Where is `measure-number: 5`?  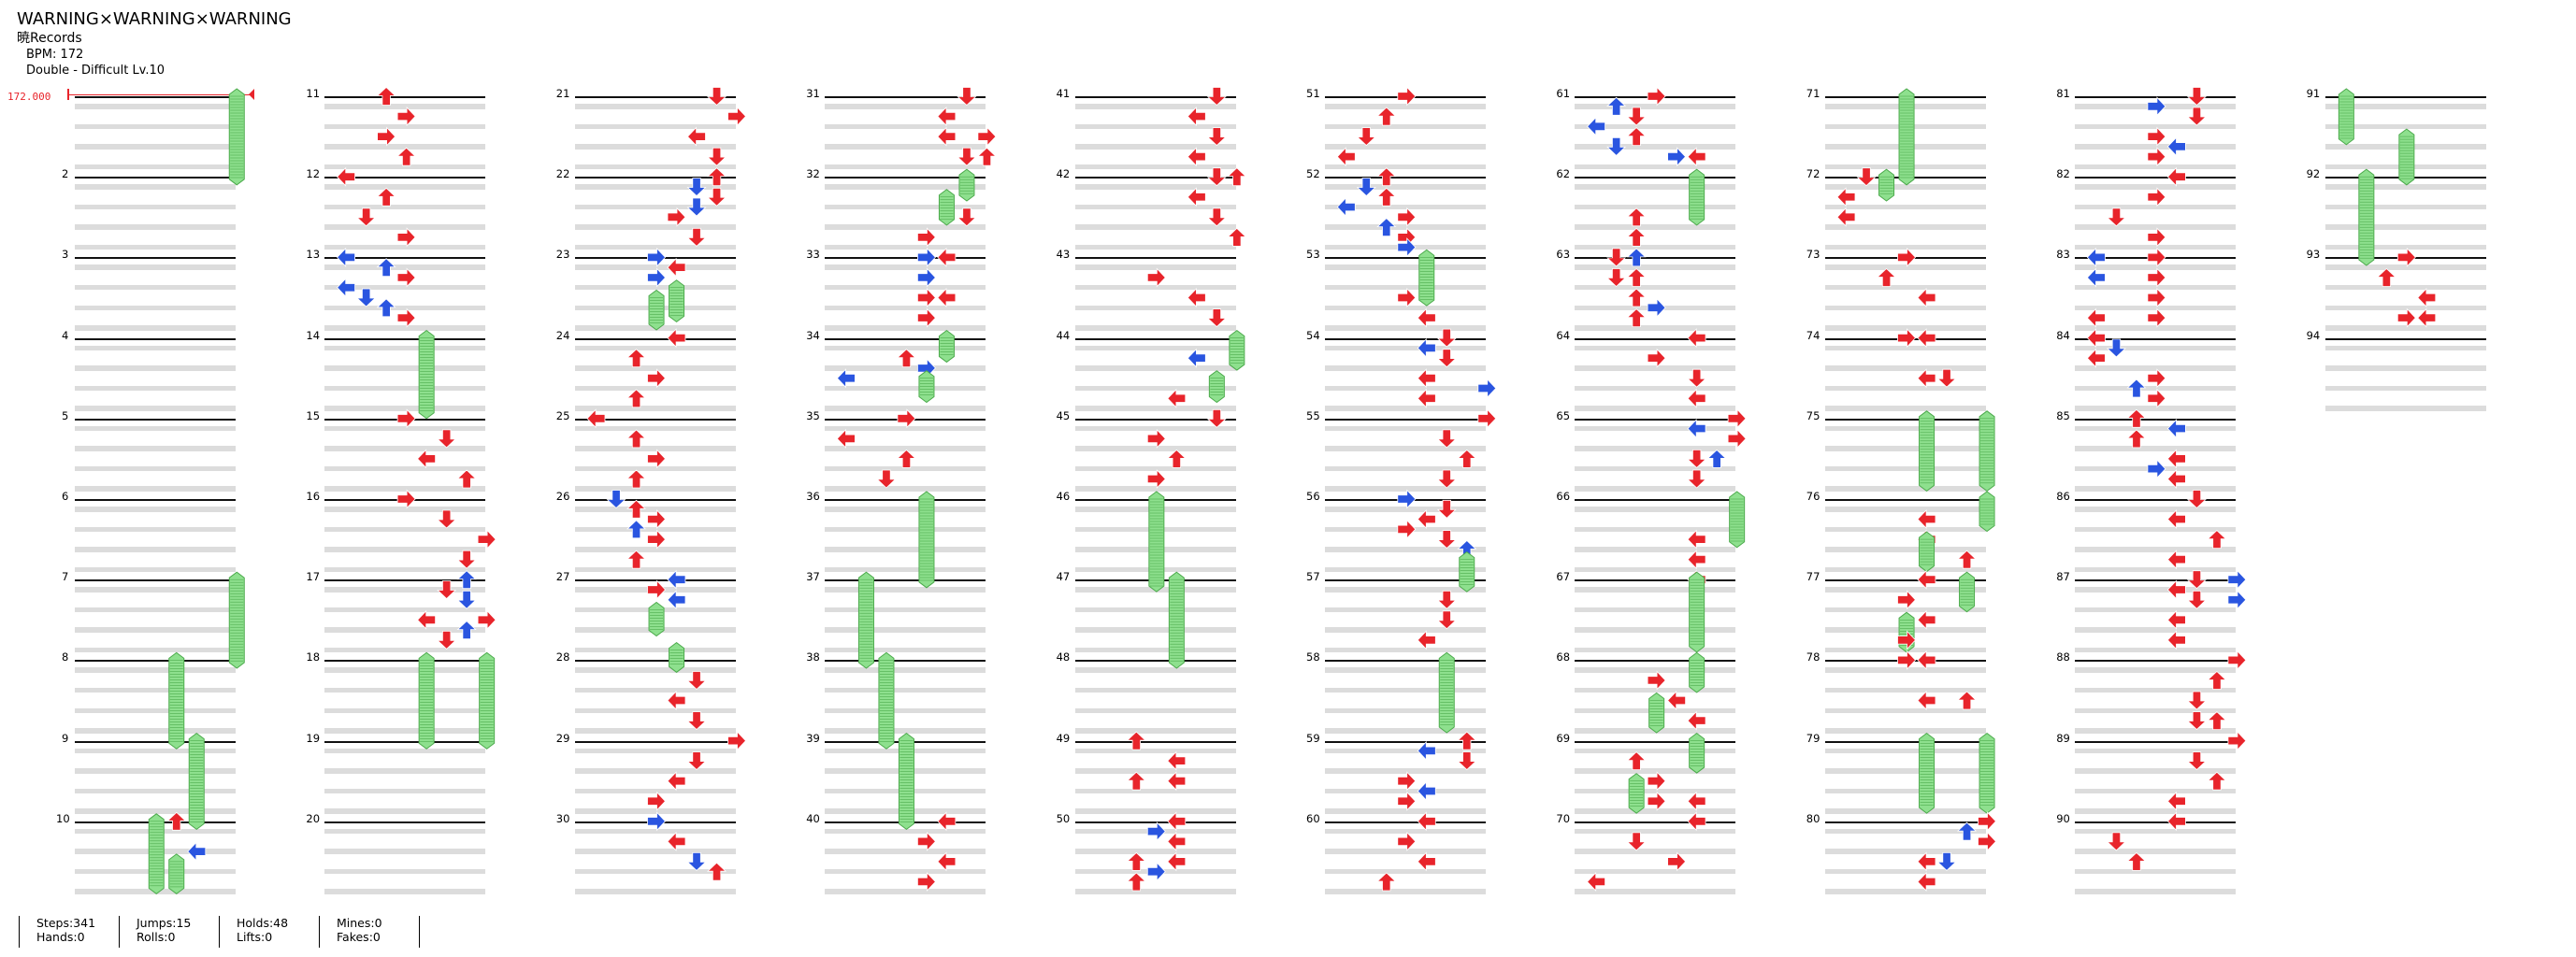
measure-number: 5 is located at coordinates (66, 415).